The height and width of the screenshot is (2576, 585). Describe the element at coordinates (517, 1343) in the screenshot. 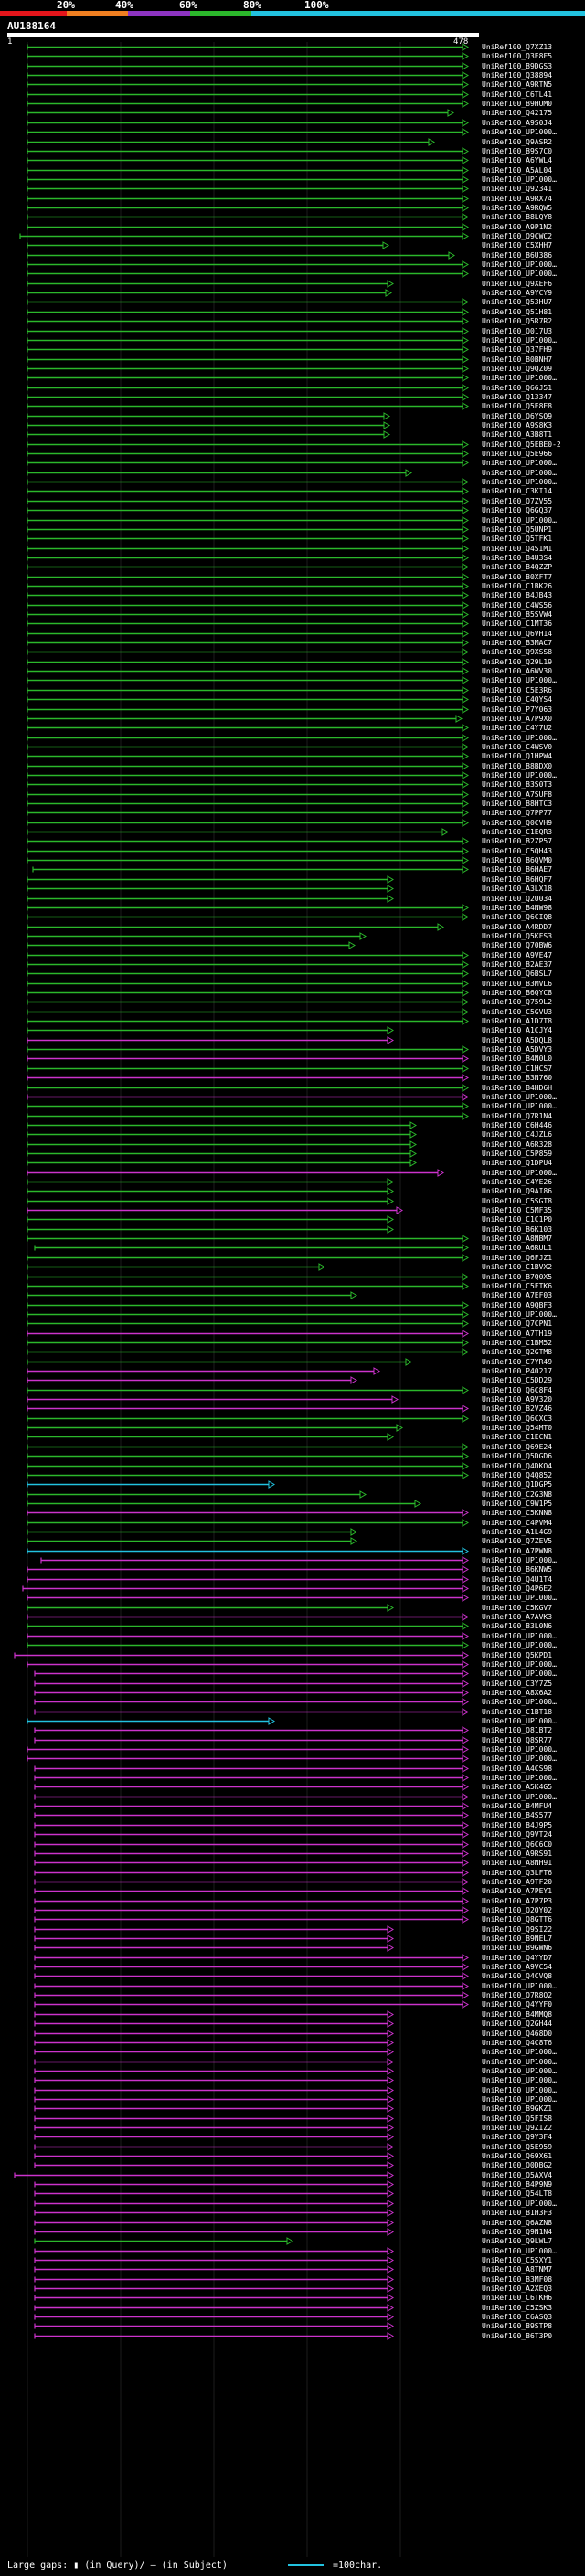

I see `hit-label: UniRef100_C1BM52` at that location.